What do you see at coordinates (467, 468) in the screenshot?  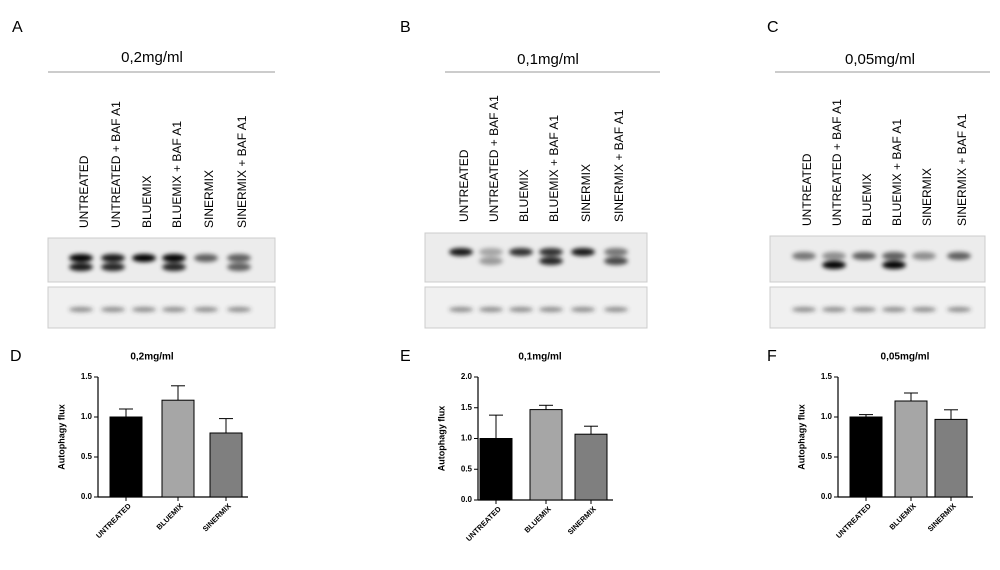 I see `y-tick-label: 0.5` at bounding box center [467, 468].